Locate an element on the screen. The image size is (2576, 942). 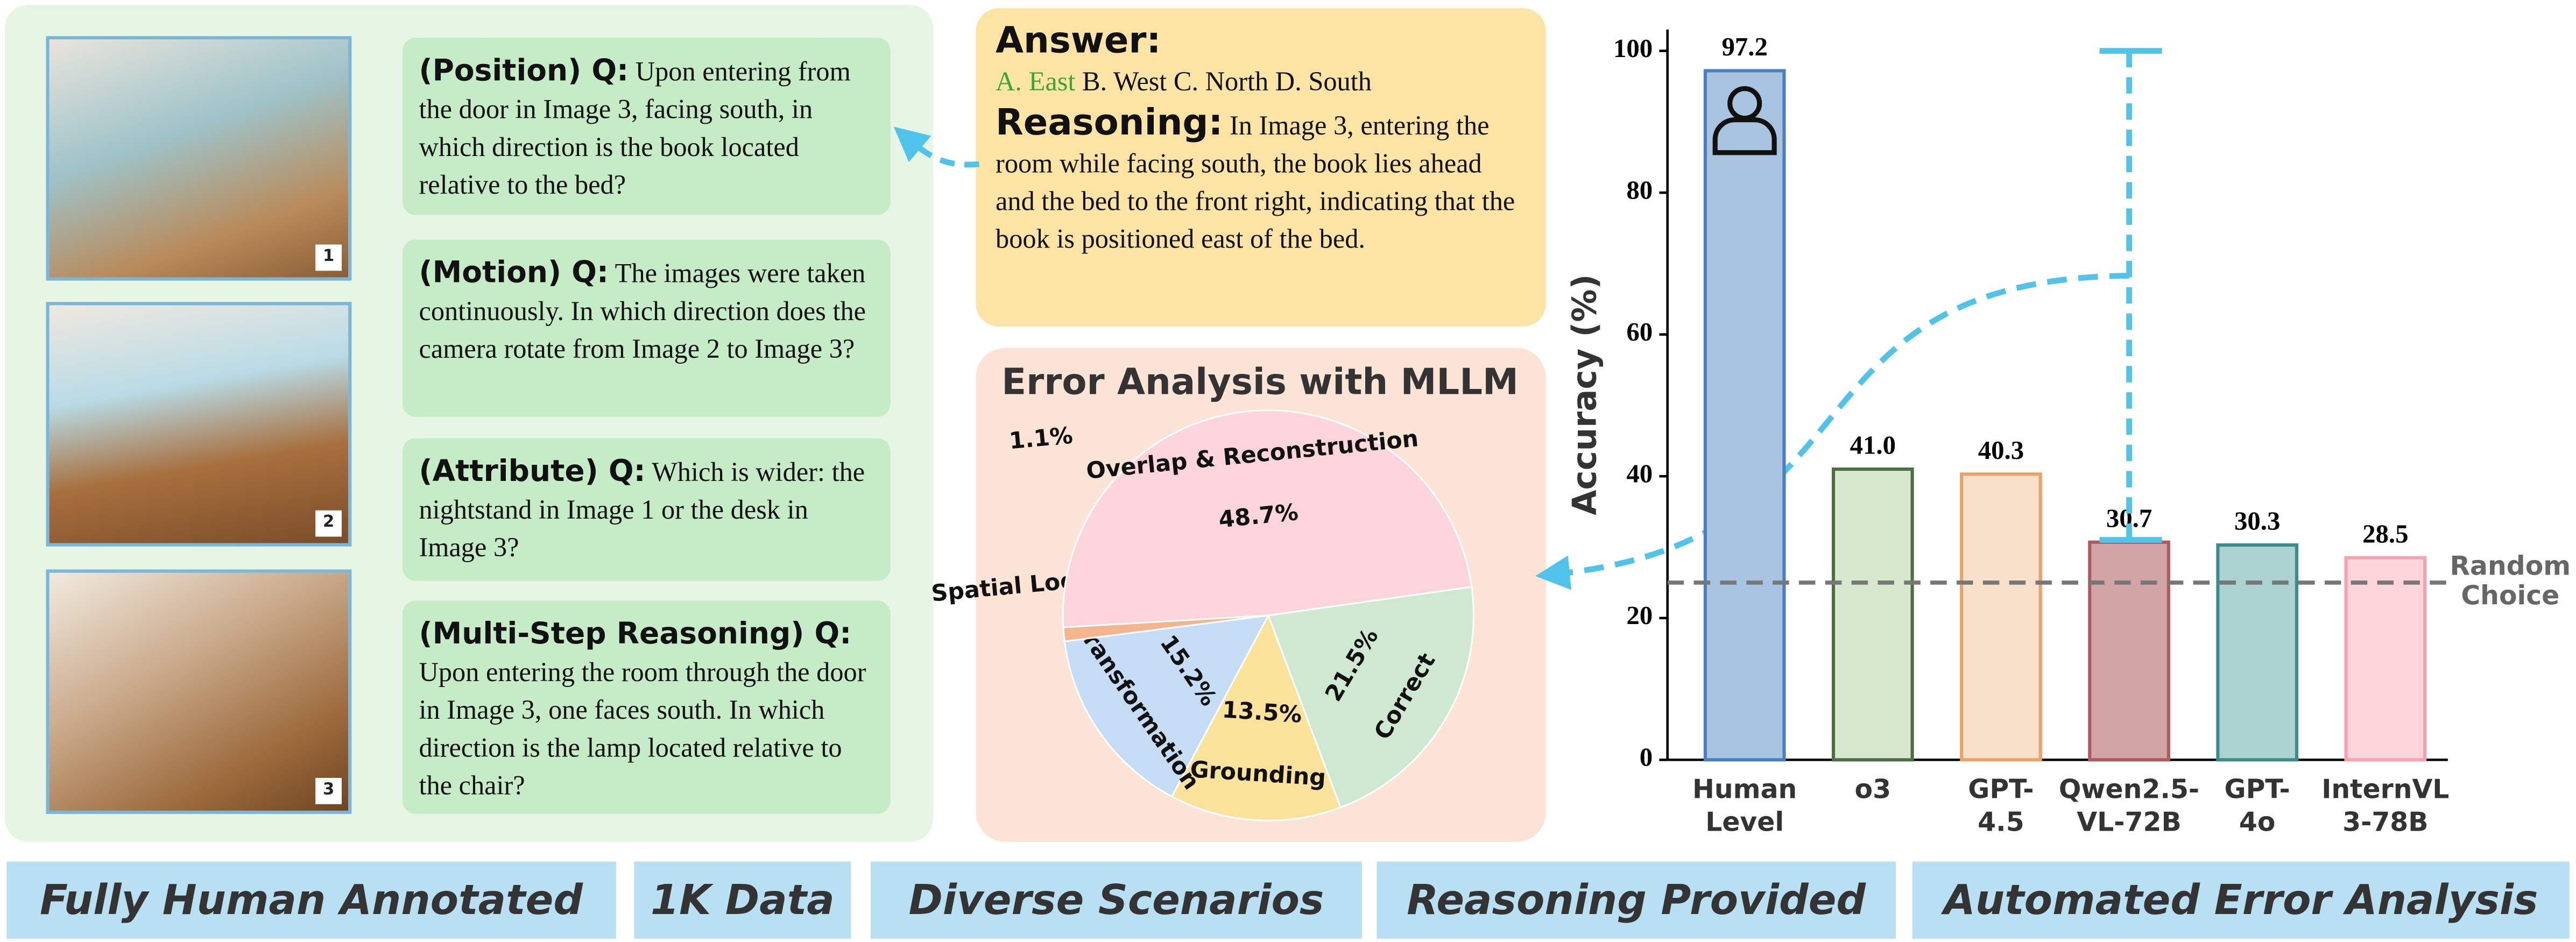
image-badge: 1 is located at coordinates (328, 257).